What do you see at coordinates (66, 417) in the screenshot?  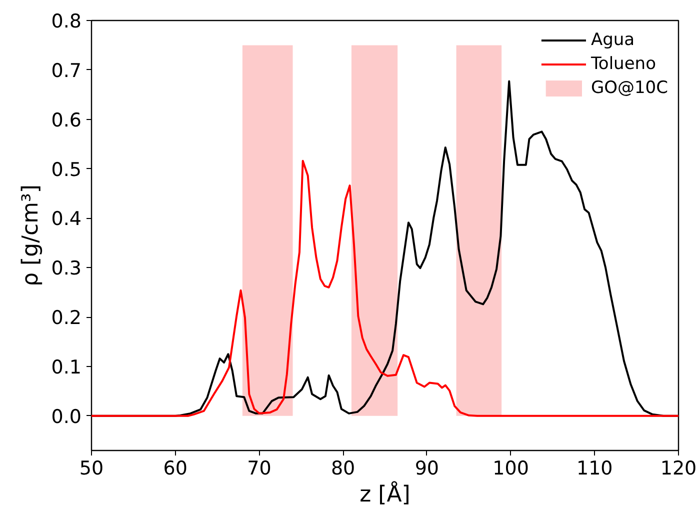 I see `y-tick-label: 0.0` at bounding box center [66, 417].